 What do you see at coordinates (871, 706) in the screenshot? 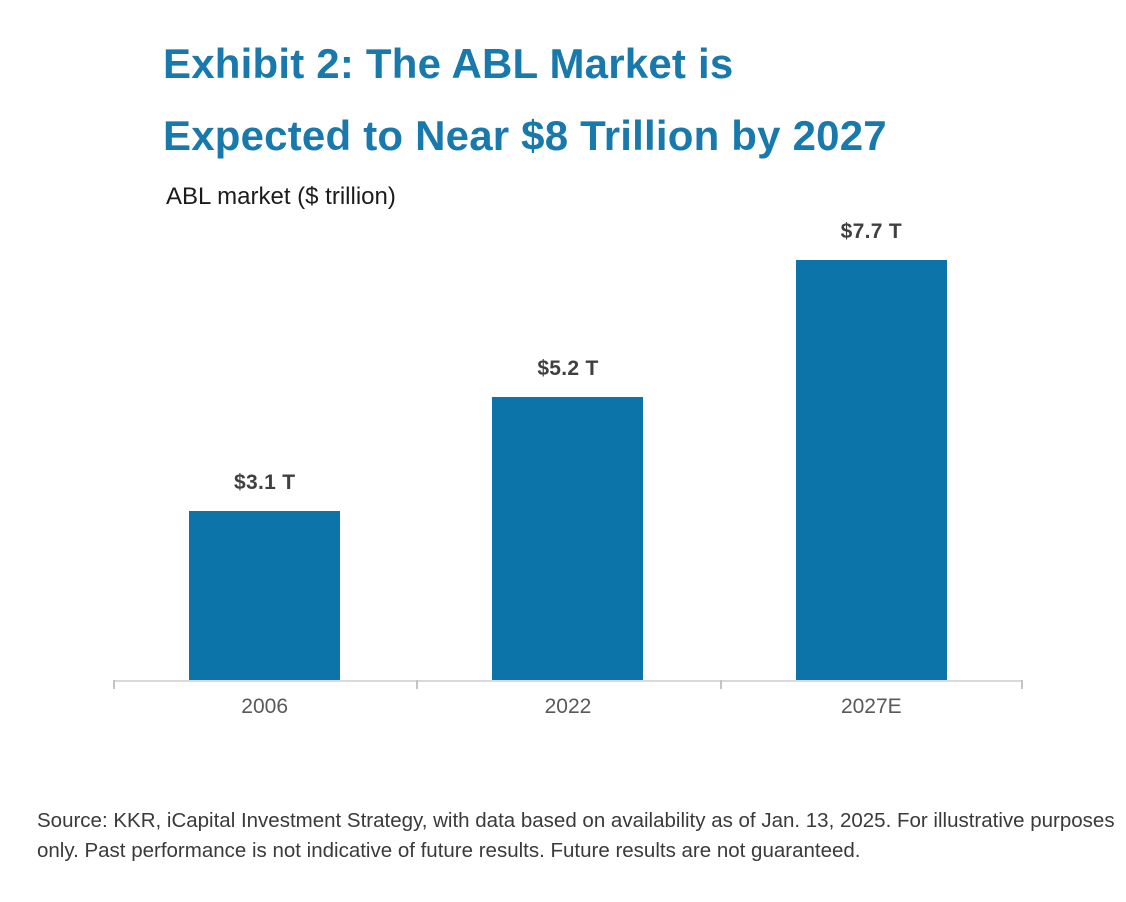
I see `x-axis-label-2027e: 2027E` at bounding box center [871, 706].